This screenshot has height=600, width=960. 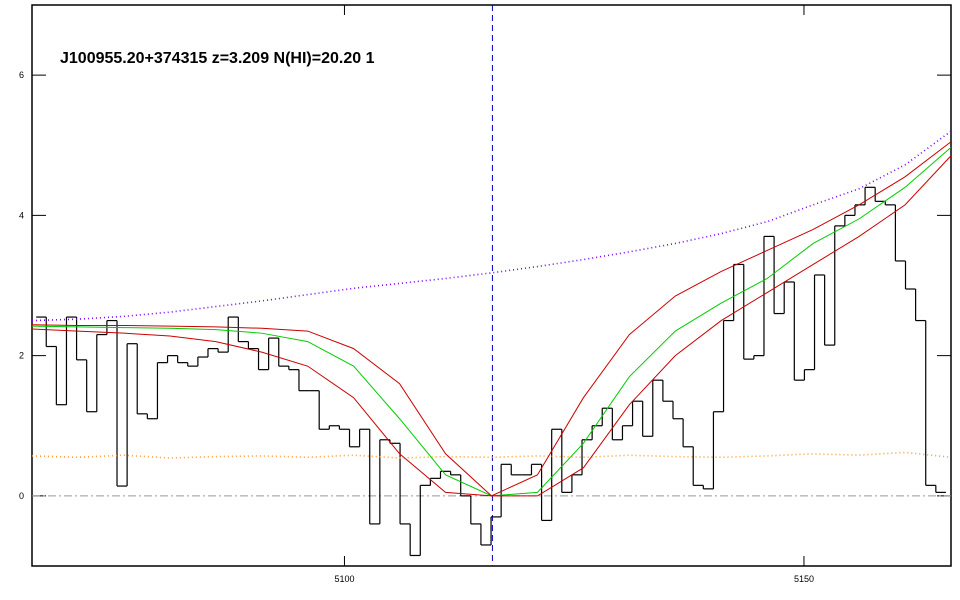 I want to click on y-tick-label: 2, so click(x=21, y=356).